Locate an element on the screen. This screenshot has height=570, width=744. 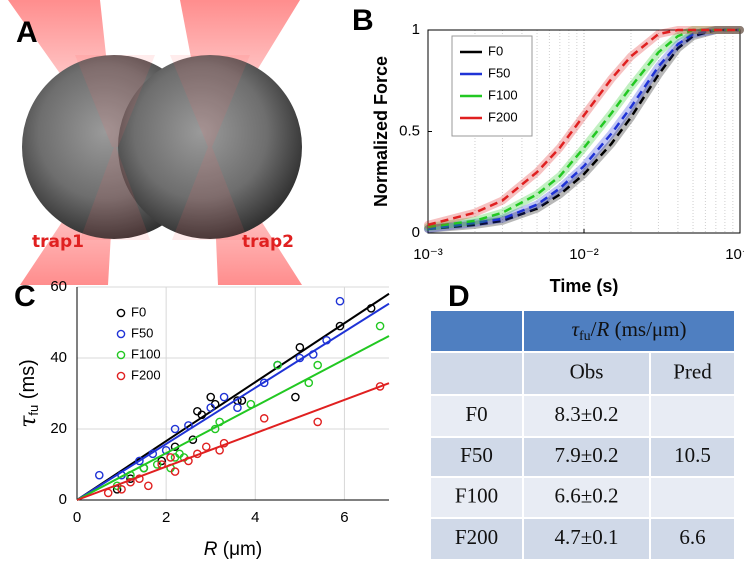
x-tick-label: 4 is located at coordinates (255, 517).